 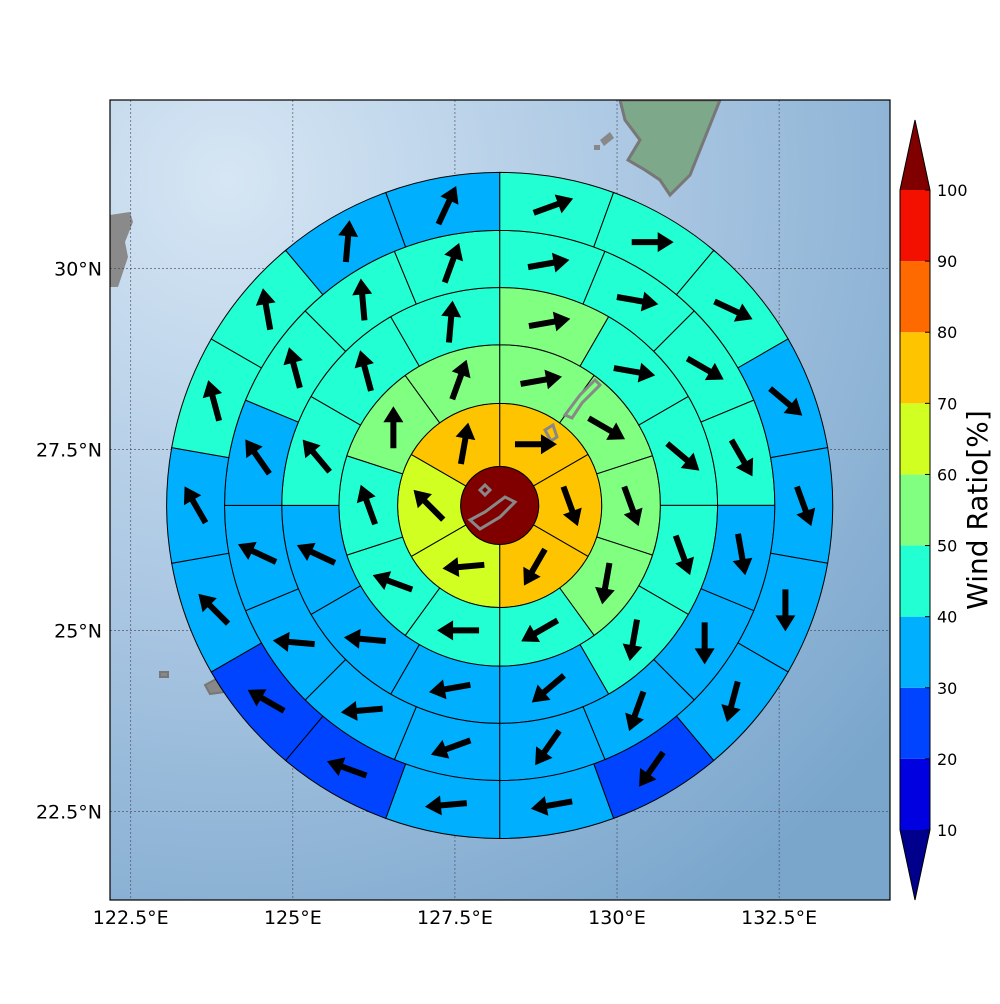 What do you see at coordinates (915, 865) in the screenshot?
I see `colorbar-under` at bounding box center [915, 865].